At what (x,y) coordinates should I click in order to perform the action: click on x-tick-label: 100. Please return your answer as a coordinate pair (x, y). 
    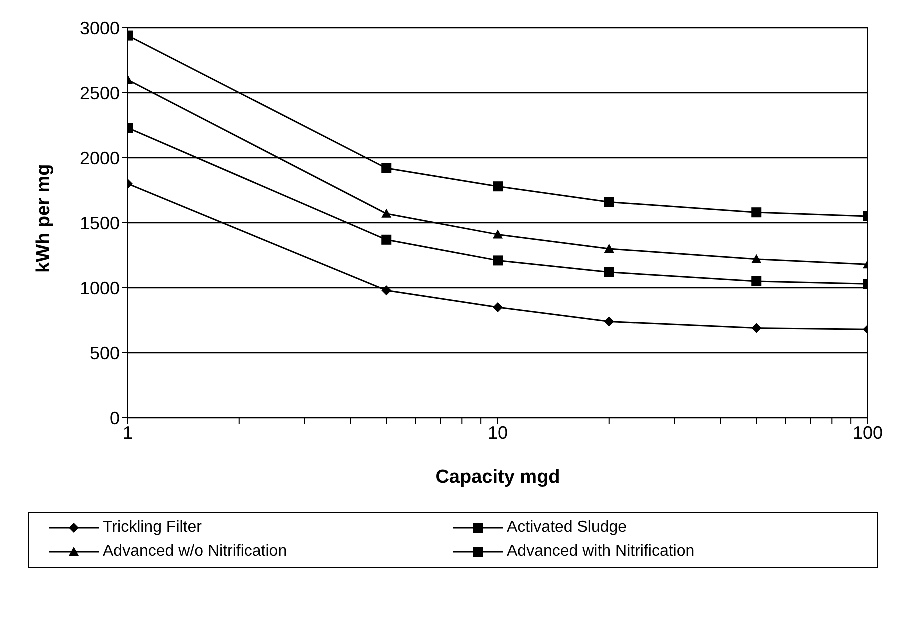
    Looking at the image, I should click on (868, 432).